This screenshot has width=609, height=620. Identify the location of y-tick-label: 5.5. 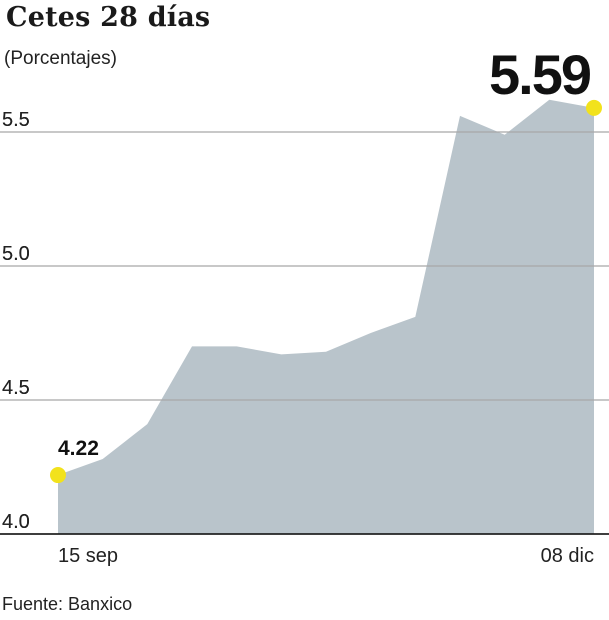
(16, 120).